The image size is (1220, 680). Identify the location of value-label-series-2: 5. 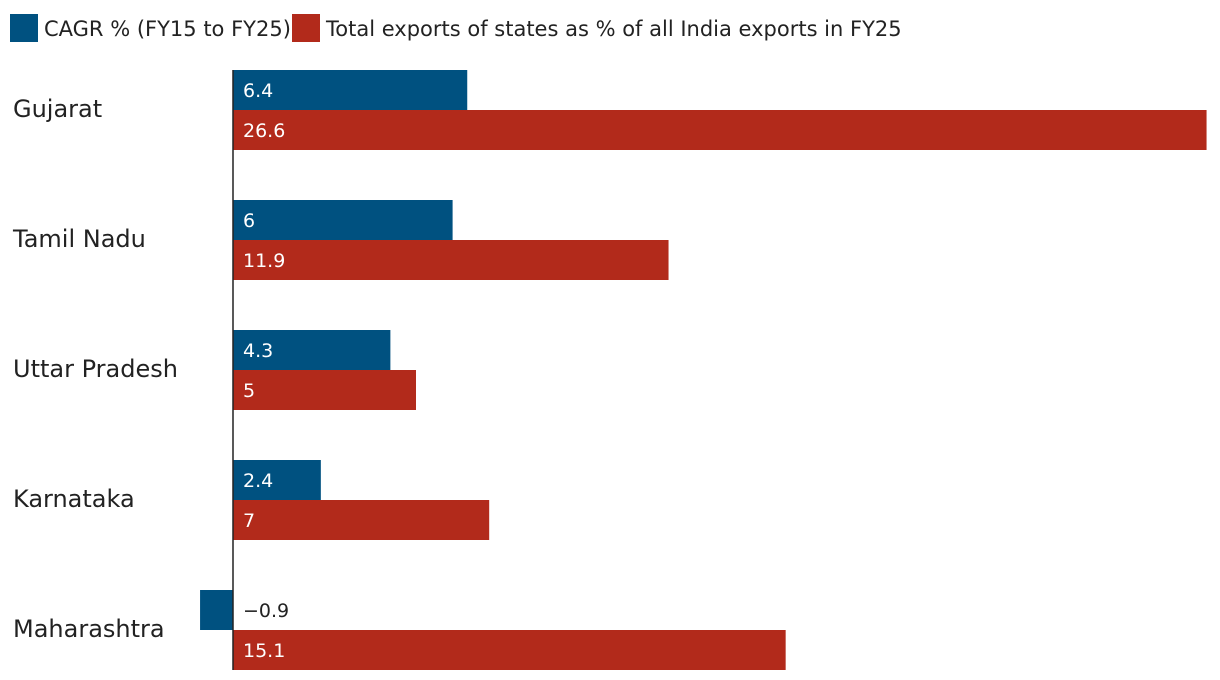
(249, 391).